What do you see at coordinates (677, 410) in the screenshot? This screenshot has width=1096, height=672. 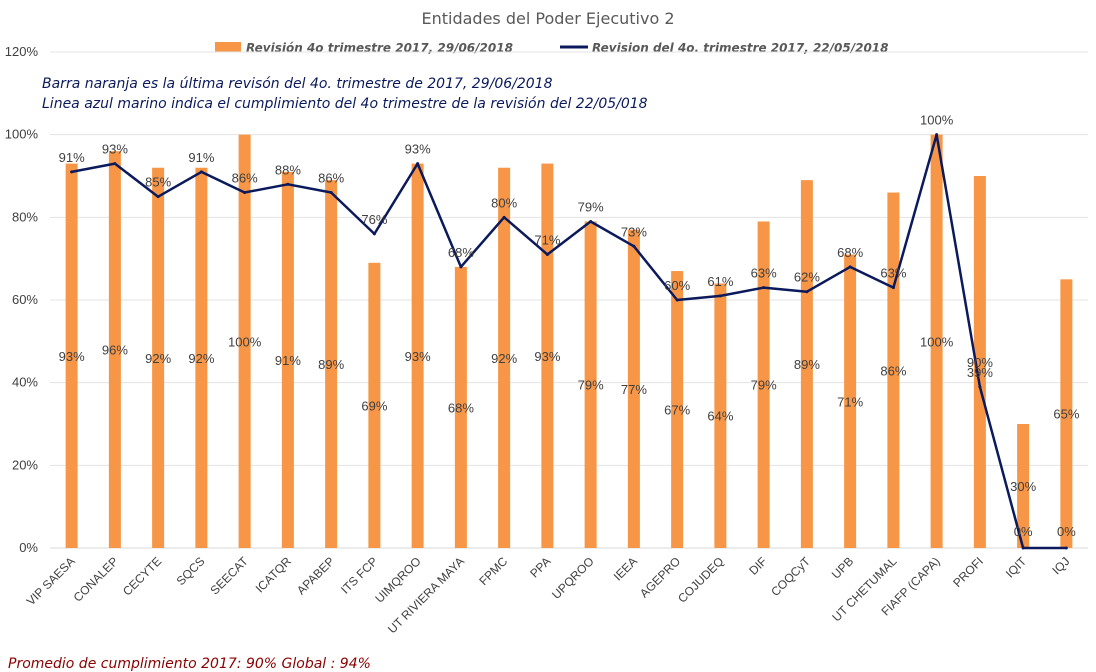 I see `bar-data-label: 67%` at bounding box center [677, 410].